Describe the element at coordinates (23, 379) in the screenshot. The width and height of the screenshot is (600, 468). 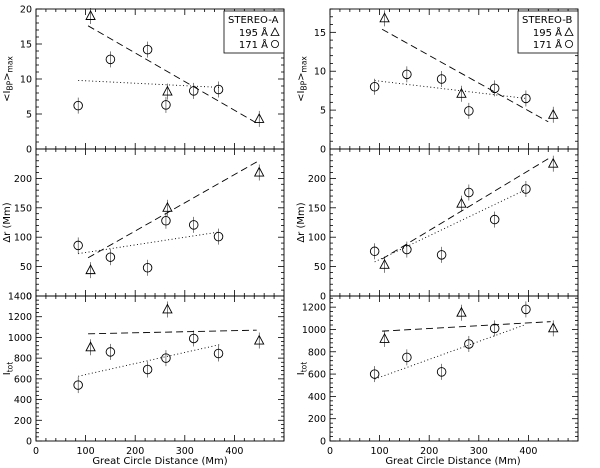
I see `y-tick-label: 600` at that location.